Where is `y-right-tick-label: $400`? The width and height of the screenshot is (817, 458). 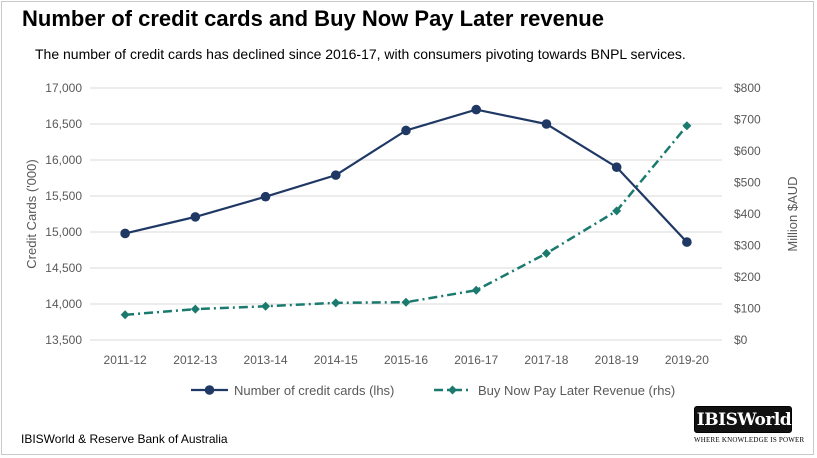 y-right-tick-label: $400 is located at coordinates (747, 214).